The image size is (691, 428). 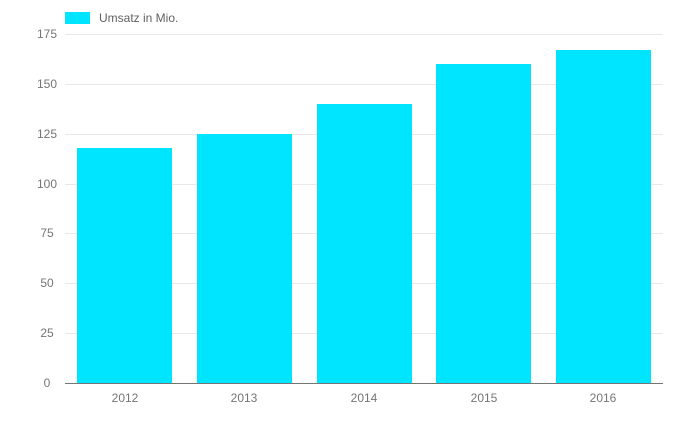 What do you see at coordinates (47, 84) in the screenshot?
I see `y-axis-tick-label-150: 150` at bounding box center [47, 84].